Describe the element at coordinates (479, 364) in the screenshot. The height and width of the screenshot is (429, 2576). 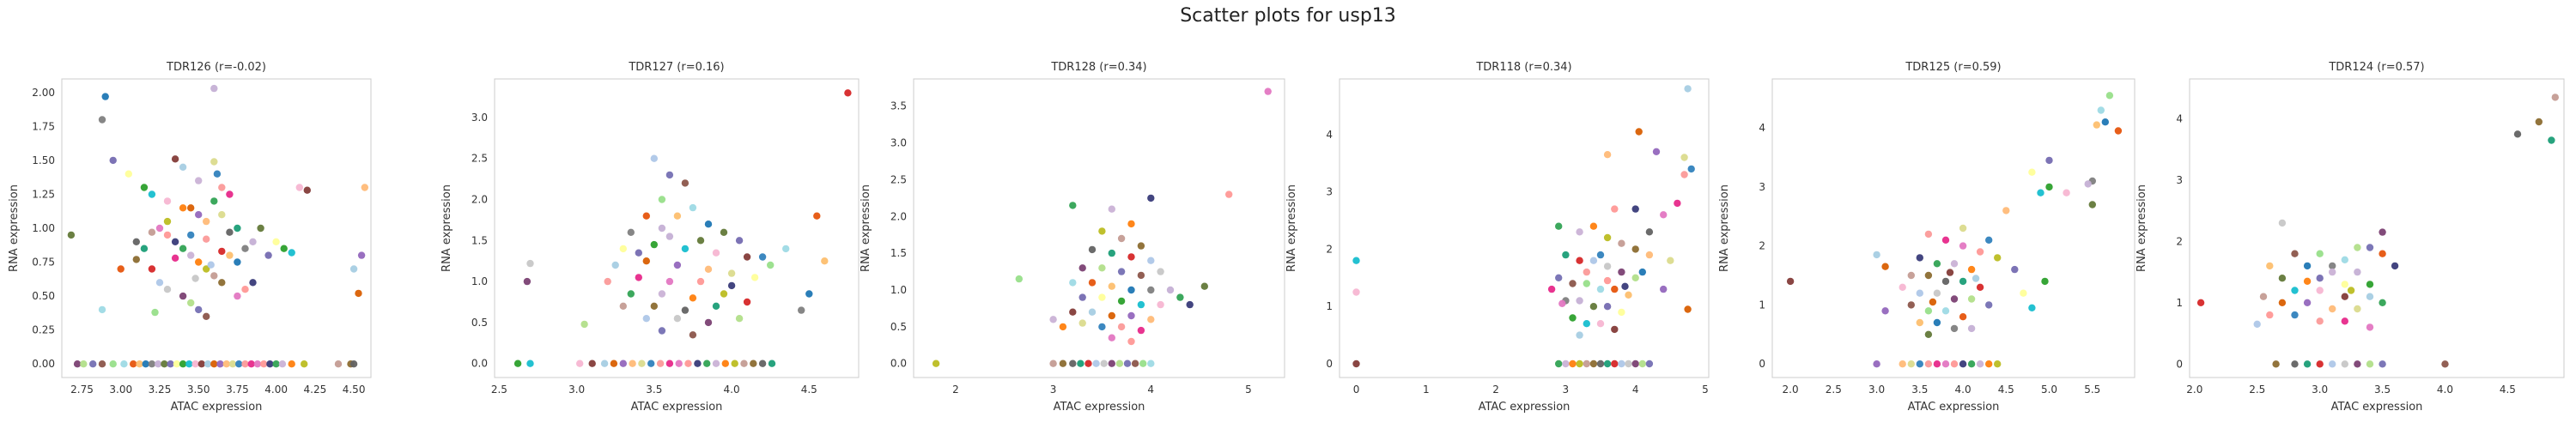
I see `y-tick-label: 0.0` at that location.